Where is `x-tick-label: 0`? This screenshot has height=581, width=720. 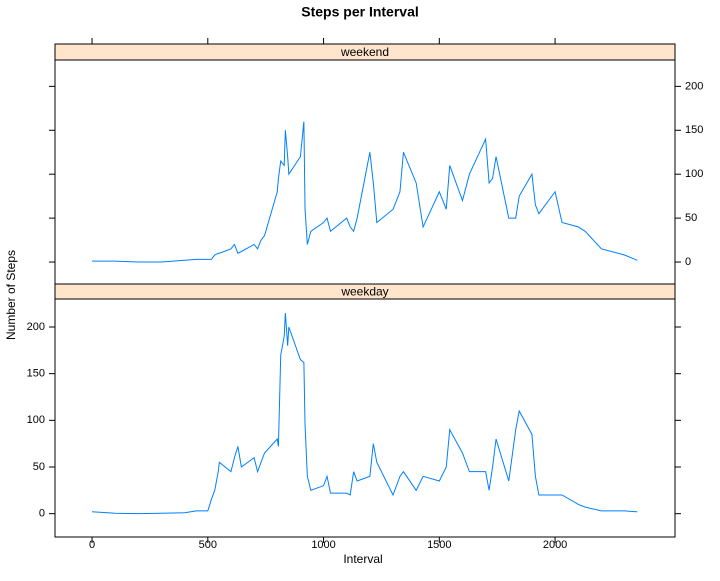
x-tick-label: 0 is located at coordinates (92, 545).